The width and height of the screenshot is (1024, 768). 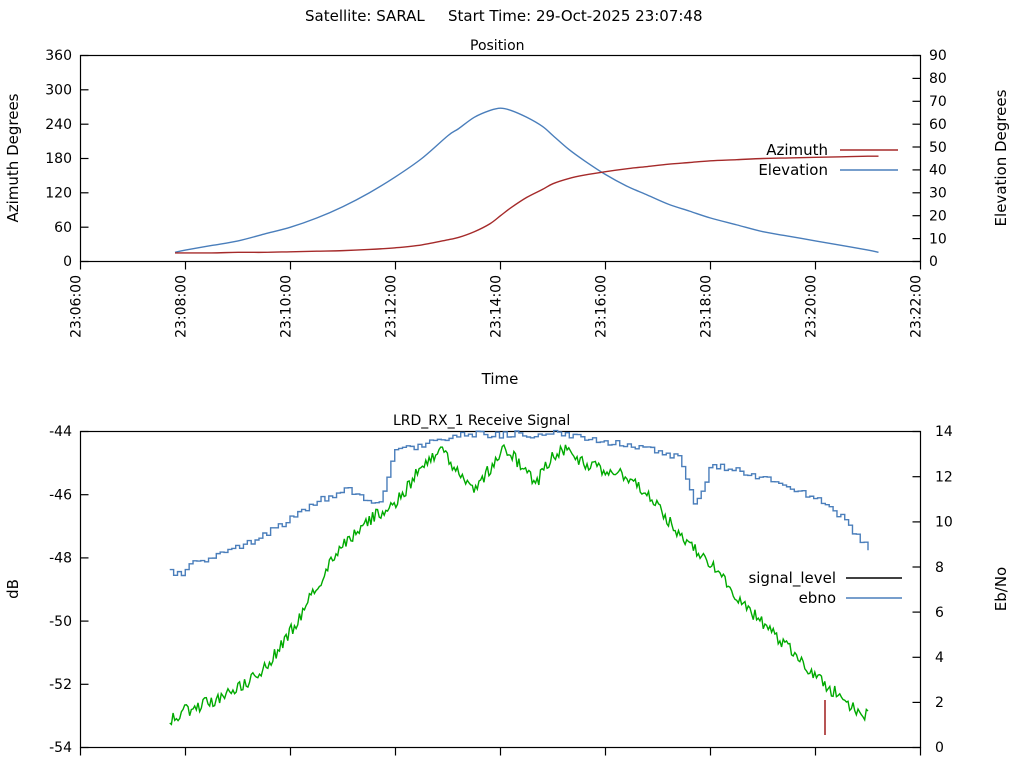 What do you see at coordinates (182, 306) in the screenshot?
I see `position-xtick-1: 23:08:00` at bounding box center [182, 306].